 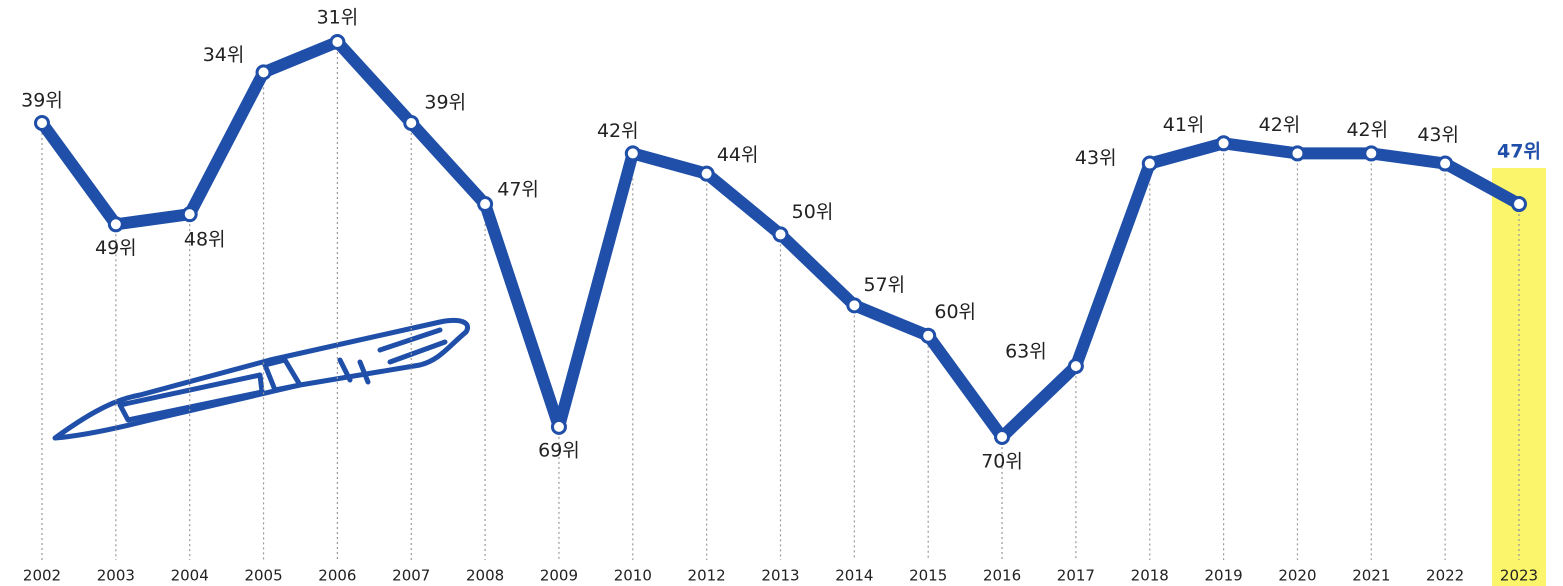 What do you see at coordinates (928, 576) in the screenshot?
I see `x-tick-label: 2015` at bounding box center [928, 576].